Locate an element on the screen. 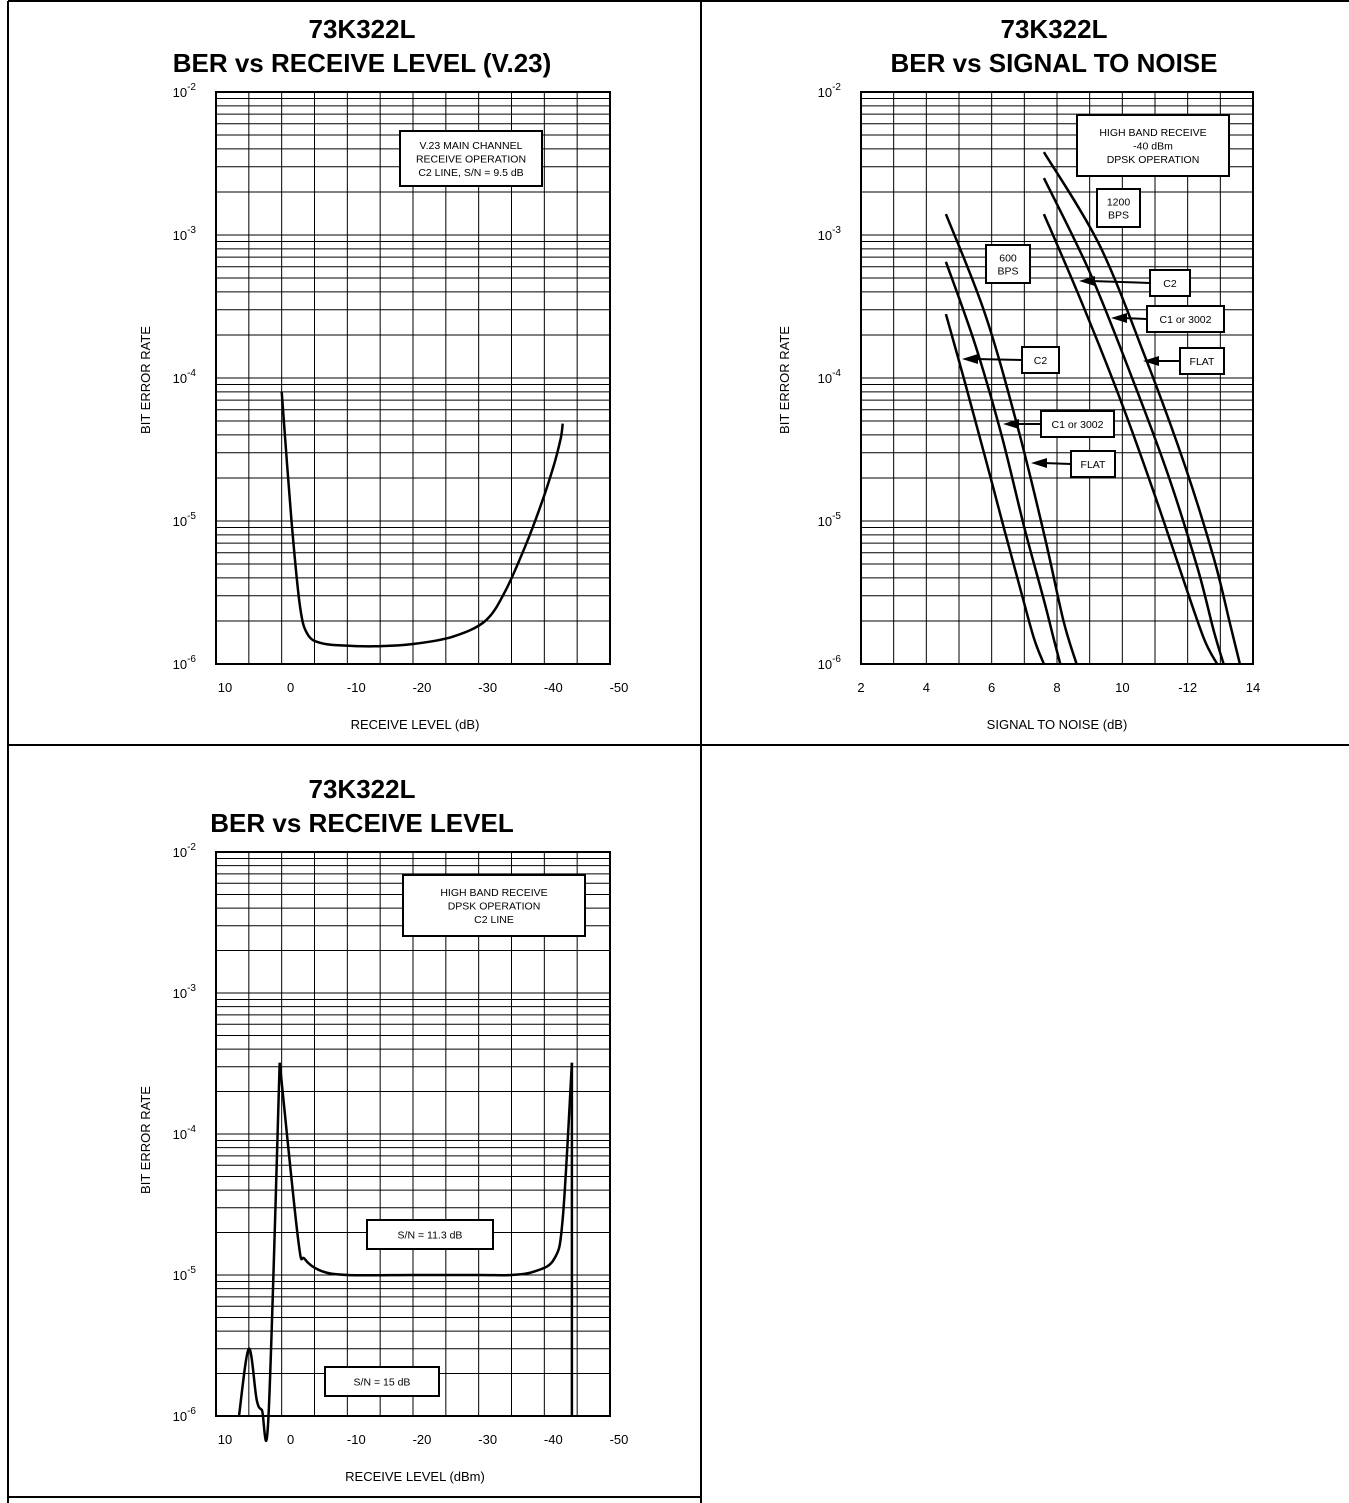 The height and width of the screenshot is (1503, 1349). annotation-text: RECEIVE OPERATION is located at coordinates (471, 159).